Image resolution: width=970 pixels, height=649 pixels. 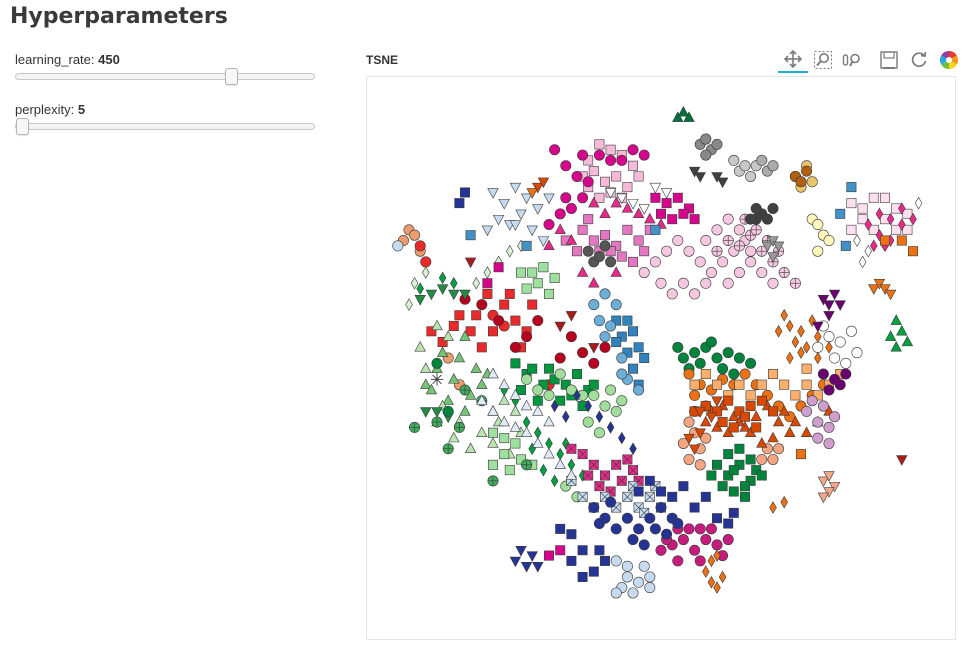 What do you see at coordinates (165, 126) in the screenshot?
I see `perplexity-slider` at bounding box center [165, 126].